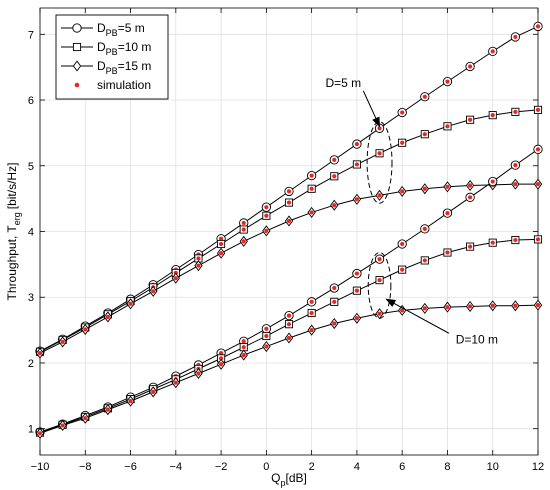 This screenshot has width=550, height=490. I want to click on x-tick-label: −8, so click(85, 467).